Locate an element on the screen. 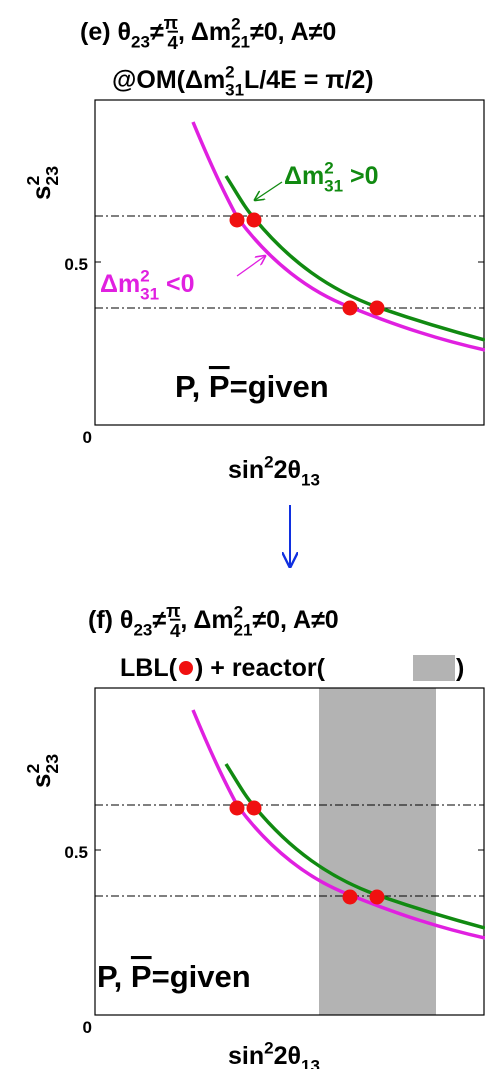 This screenshot has height=1069, width=485. annotation: Δm2 31 <0 is located at coordinates (147, 285).